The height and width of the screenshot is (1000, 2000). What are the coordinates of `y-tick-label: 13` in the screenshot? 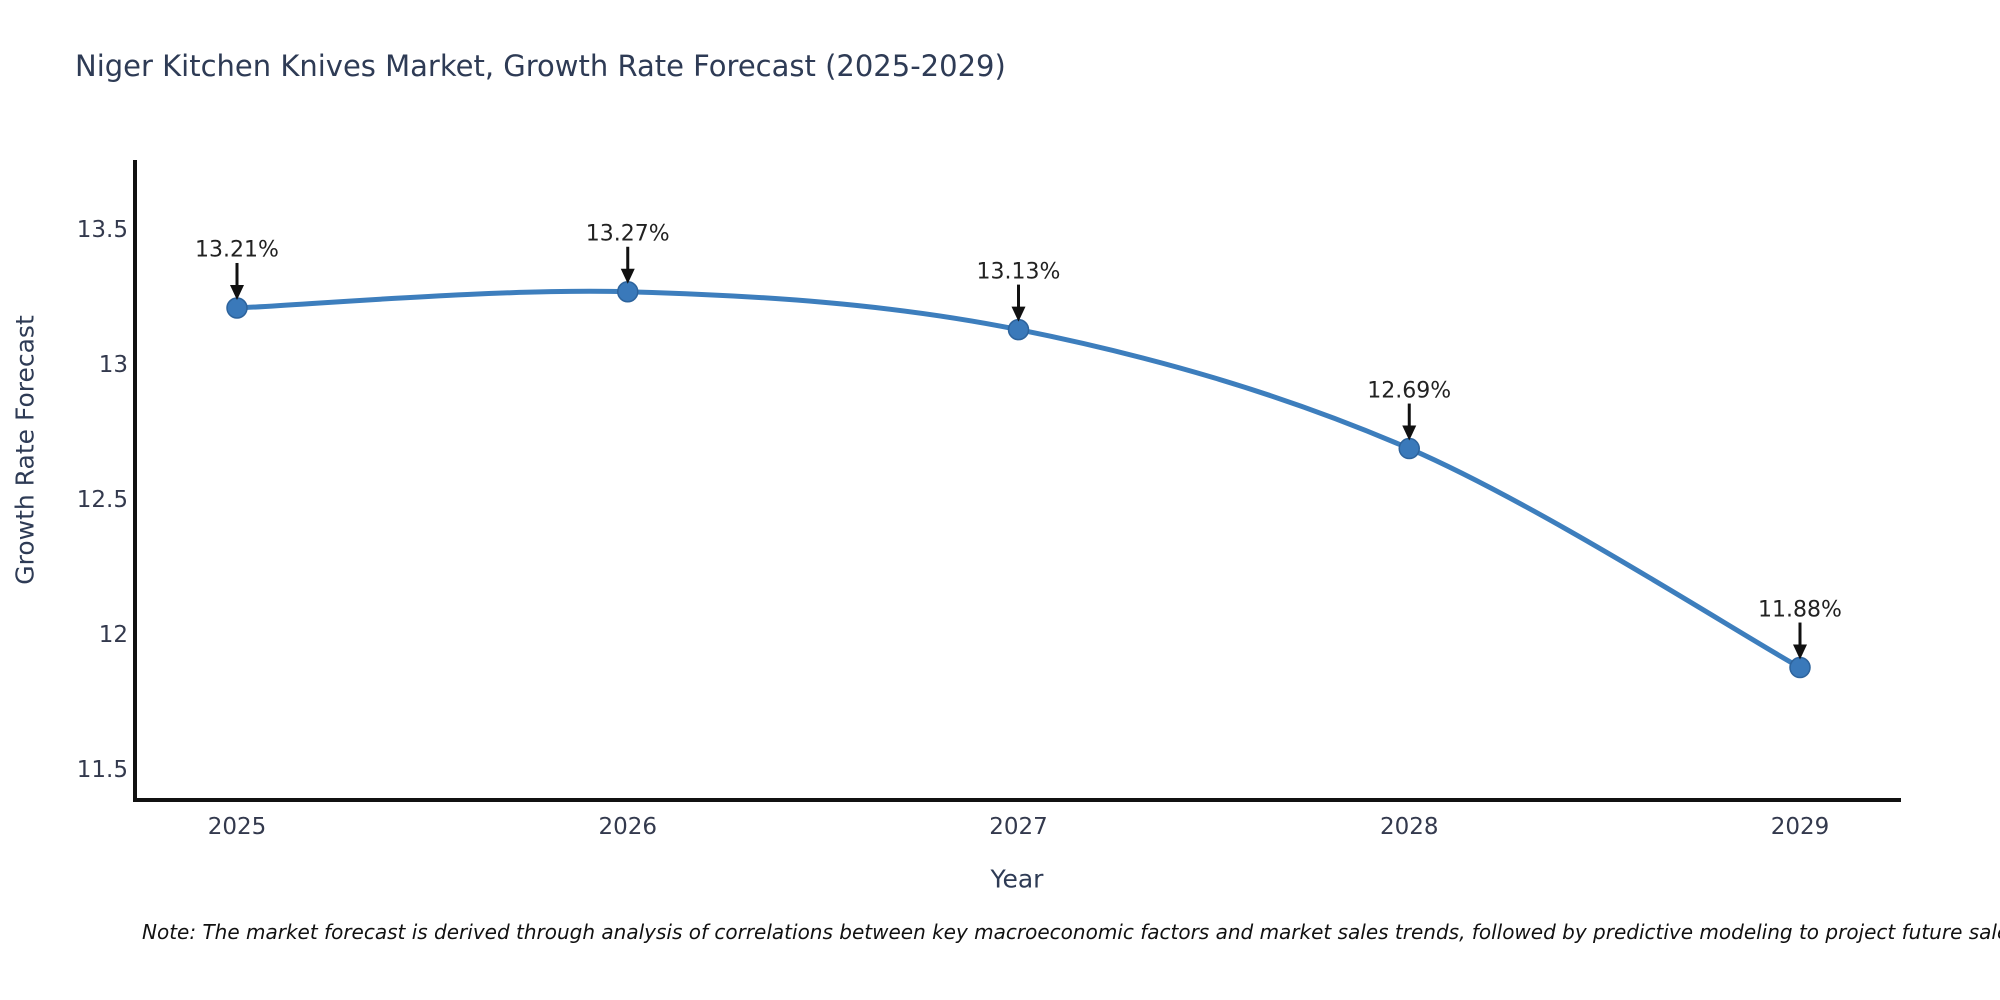 It's located at (113, 364).